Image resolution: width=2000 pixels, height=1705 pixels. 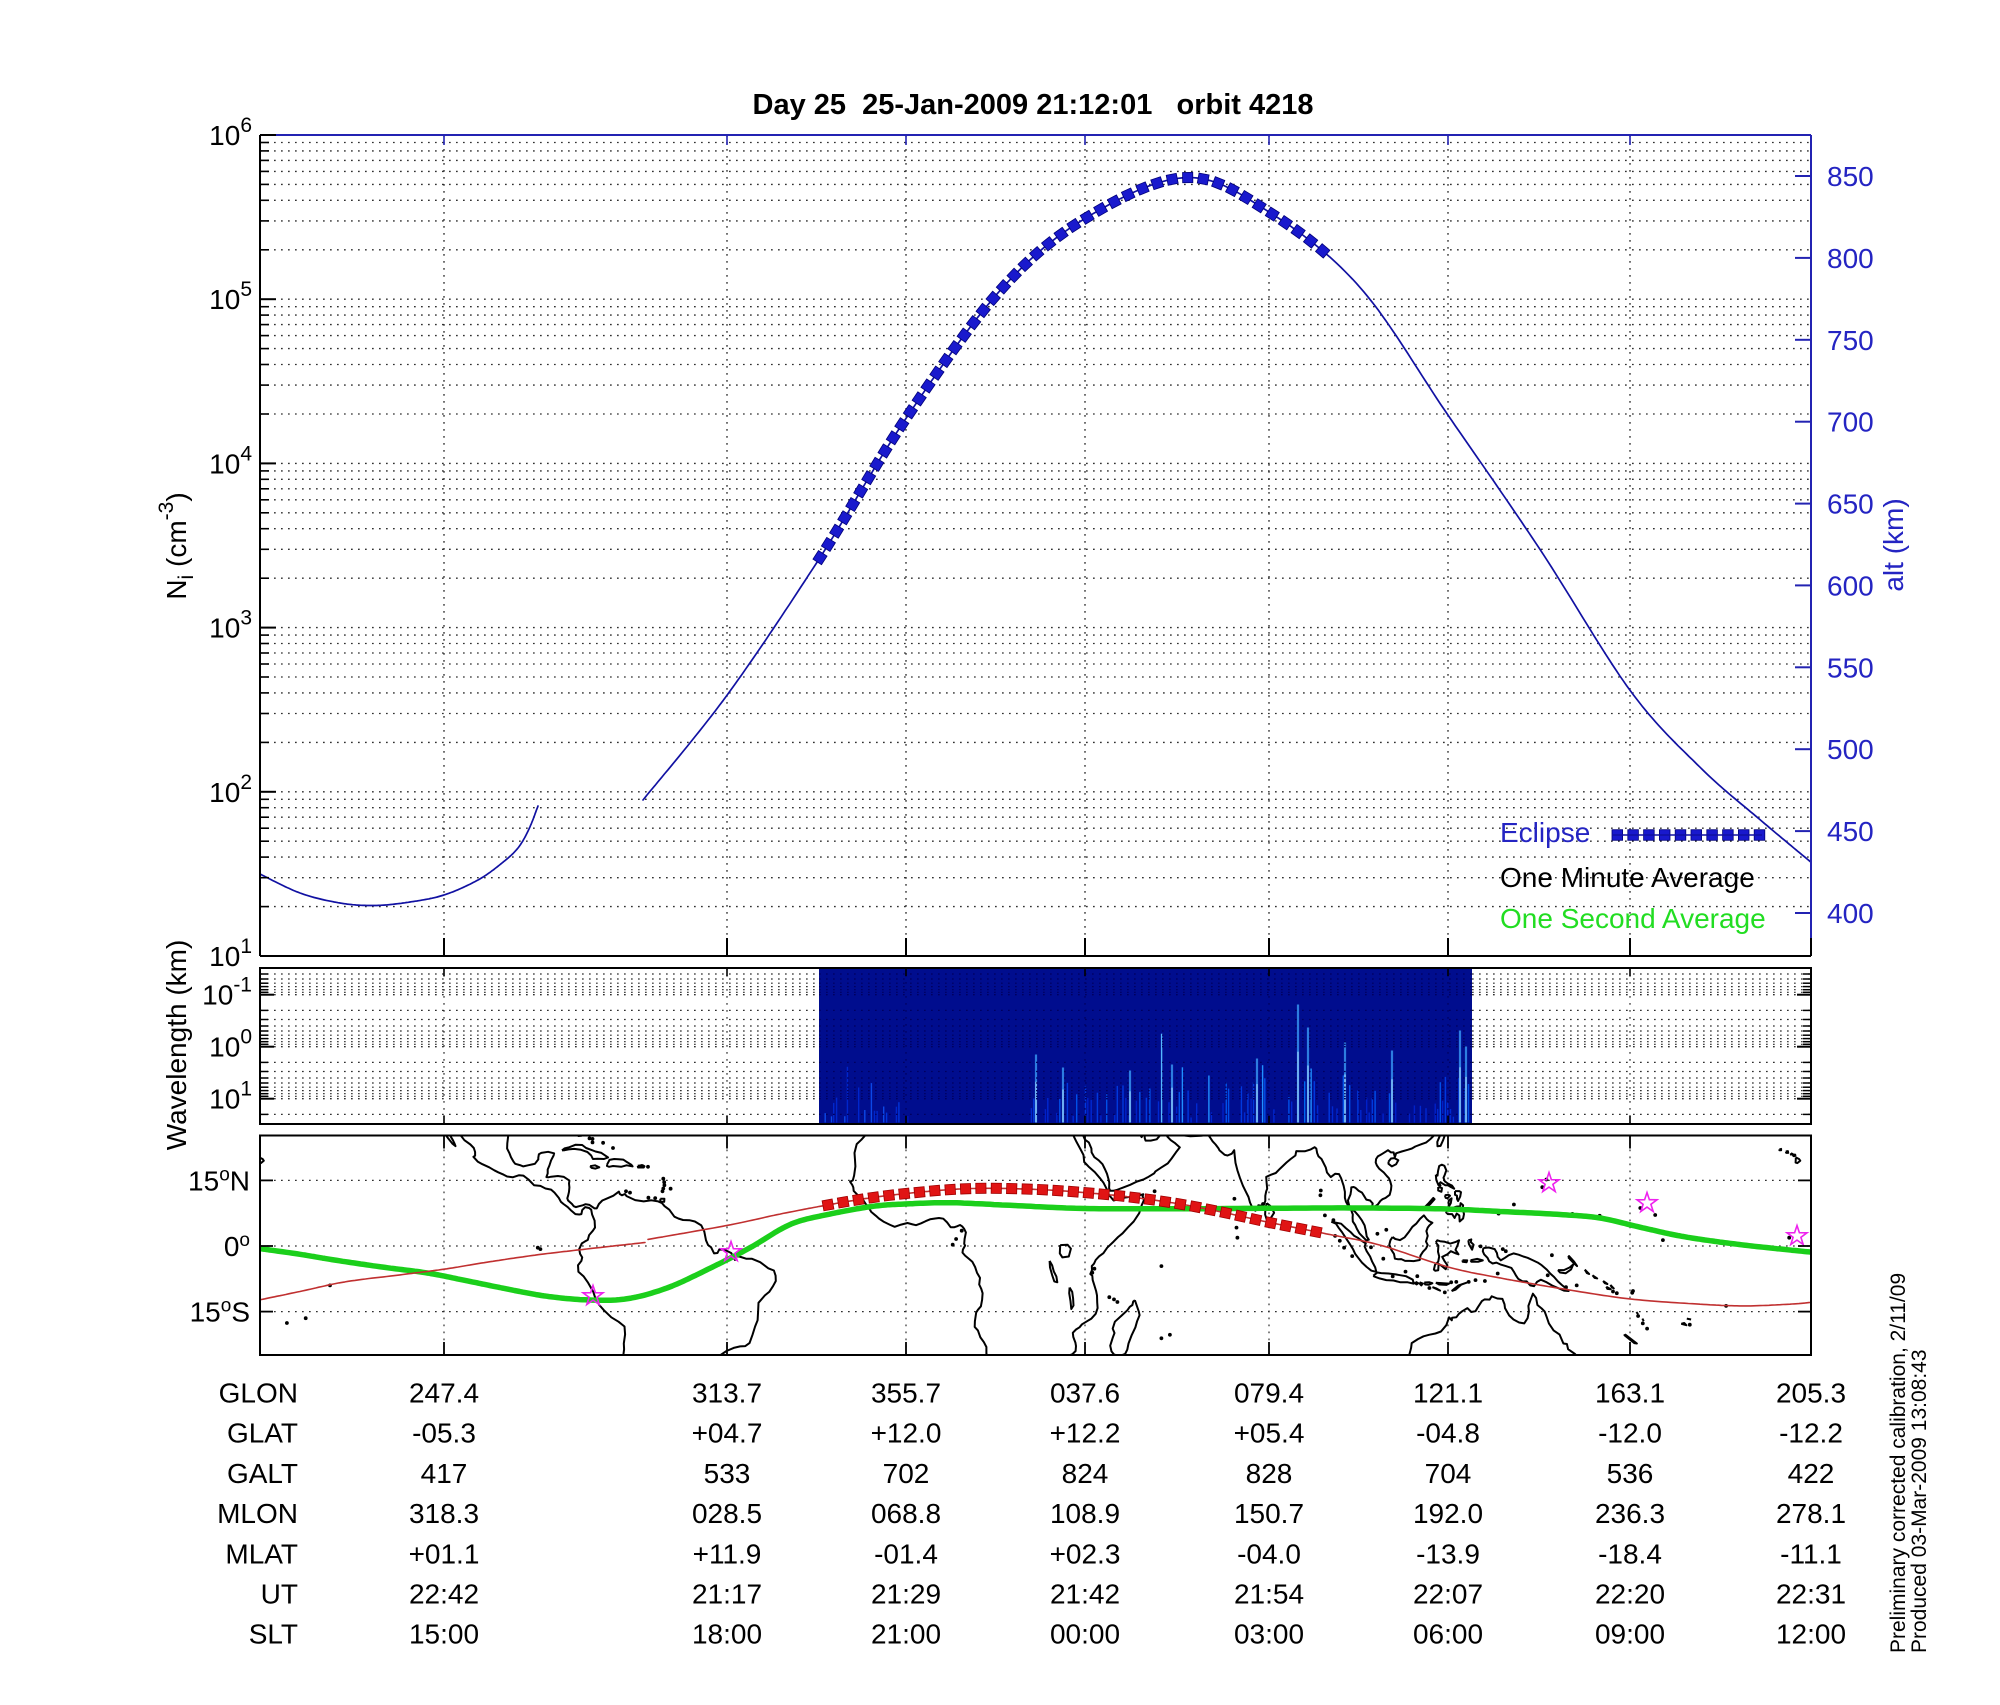 What do you see at coordinates (444, 1553) in the screenshot?
I see `svg-text: +01.1` at bounding box center [444, 1553].